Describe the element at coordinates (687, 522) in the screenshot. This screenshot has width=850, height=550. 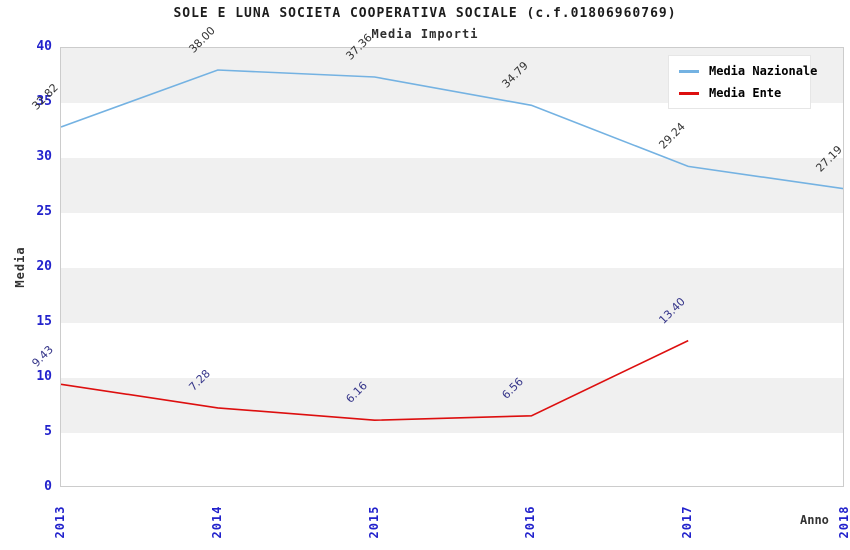
I see `x-tick-label: 2017` at that location.